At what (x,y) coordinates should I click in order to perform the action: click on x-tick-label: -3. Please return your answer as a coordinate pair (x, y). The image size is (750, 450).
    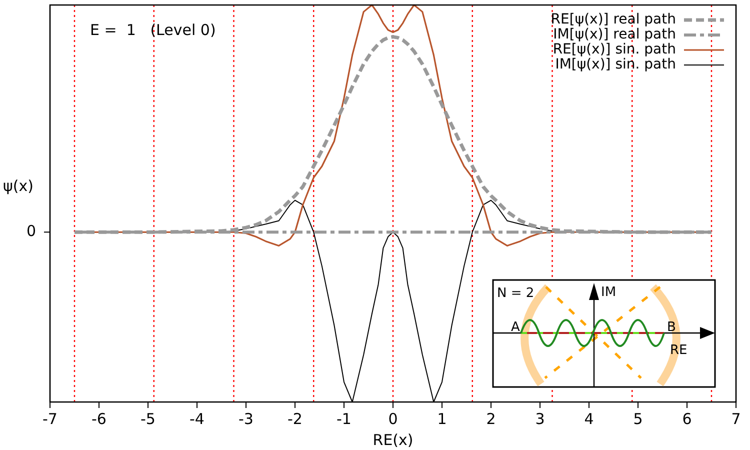
    Looking at the image, I should click on (246, 419).